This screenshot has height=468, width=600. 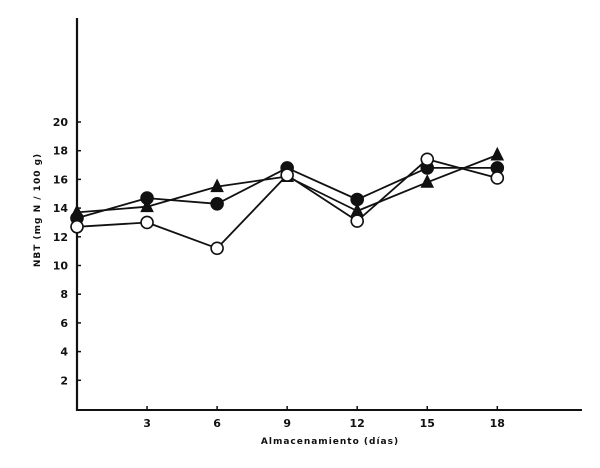 What do you see at coordinates (61, 122) in the screenshot?
I see `y-tick-label: 20` at bounding box center [61, 122].